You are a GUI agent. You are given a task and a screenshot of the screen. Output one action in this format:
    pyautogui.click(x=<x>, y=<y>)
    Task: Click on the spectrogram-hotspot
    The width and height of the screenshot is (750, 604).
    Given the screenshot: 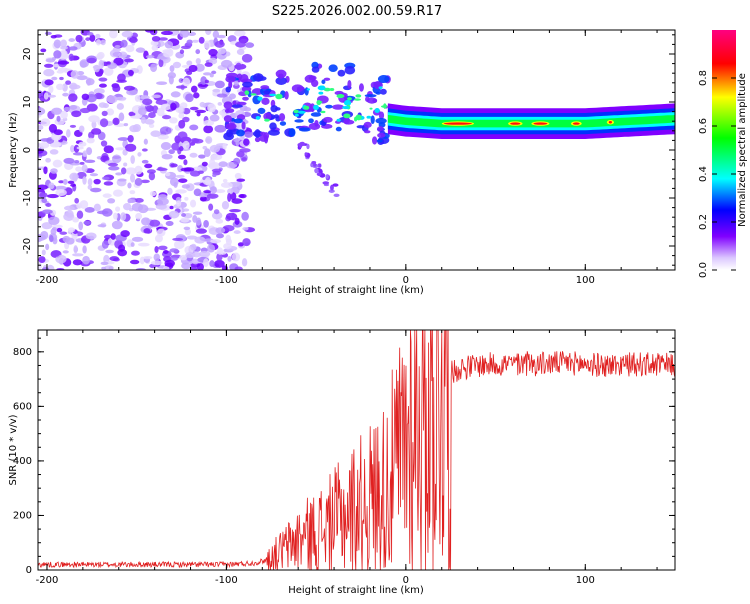 What is the action you would take?
    pyautogui.click(x=576, y=123)
    